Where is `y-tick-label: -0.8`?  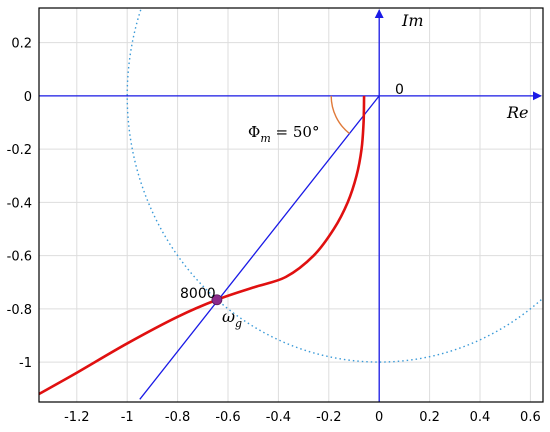 y-tick-label: -0.8 is located at coordinates (19, 310).